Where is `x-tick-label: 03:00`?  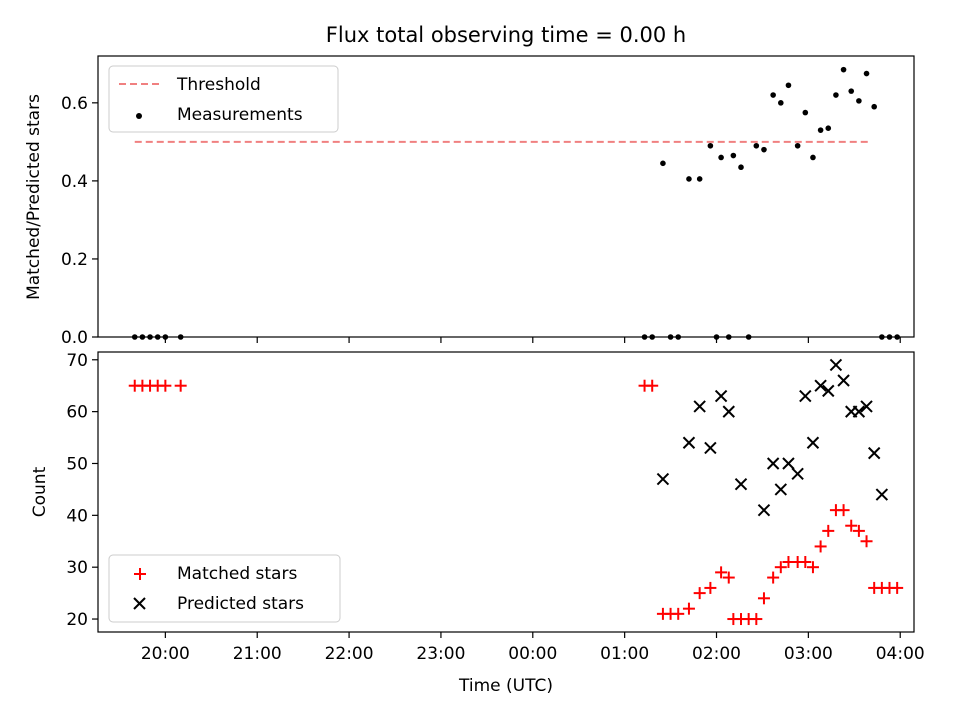
x-tick-label: 03:00 is located at coordinates (808, 654).